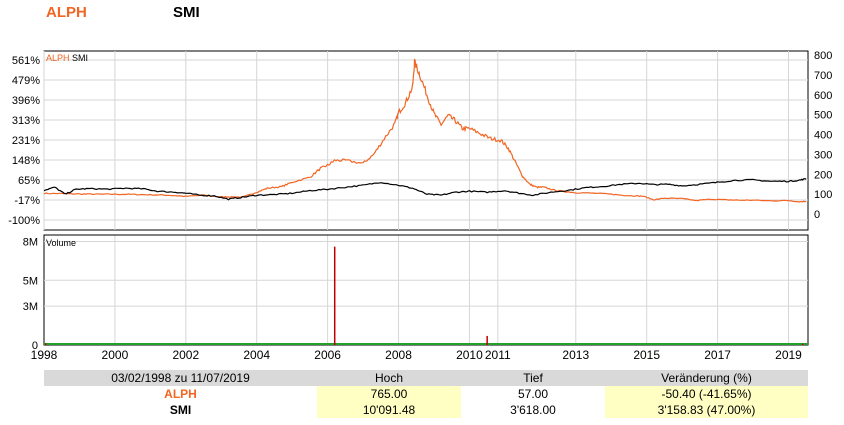 The image size is (844, 425). Describe the element at coordinates (180, 394) in the screenshot. I see `row-name: ALPH` at that location.